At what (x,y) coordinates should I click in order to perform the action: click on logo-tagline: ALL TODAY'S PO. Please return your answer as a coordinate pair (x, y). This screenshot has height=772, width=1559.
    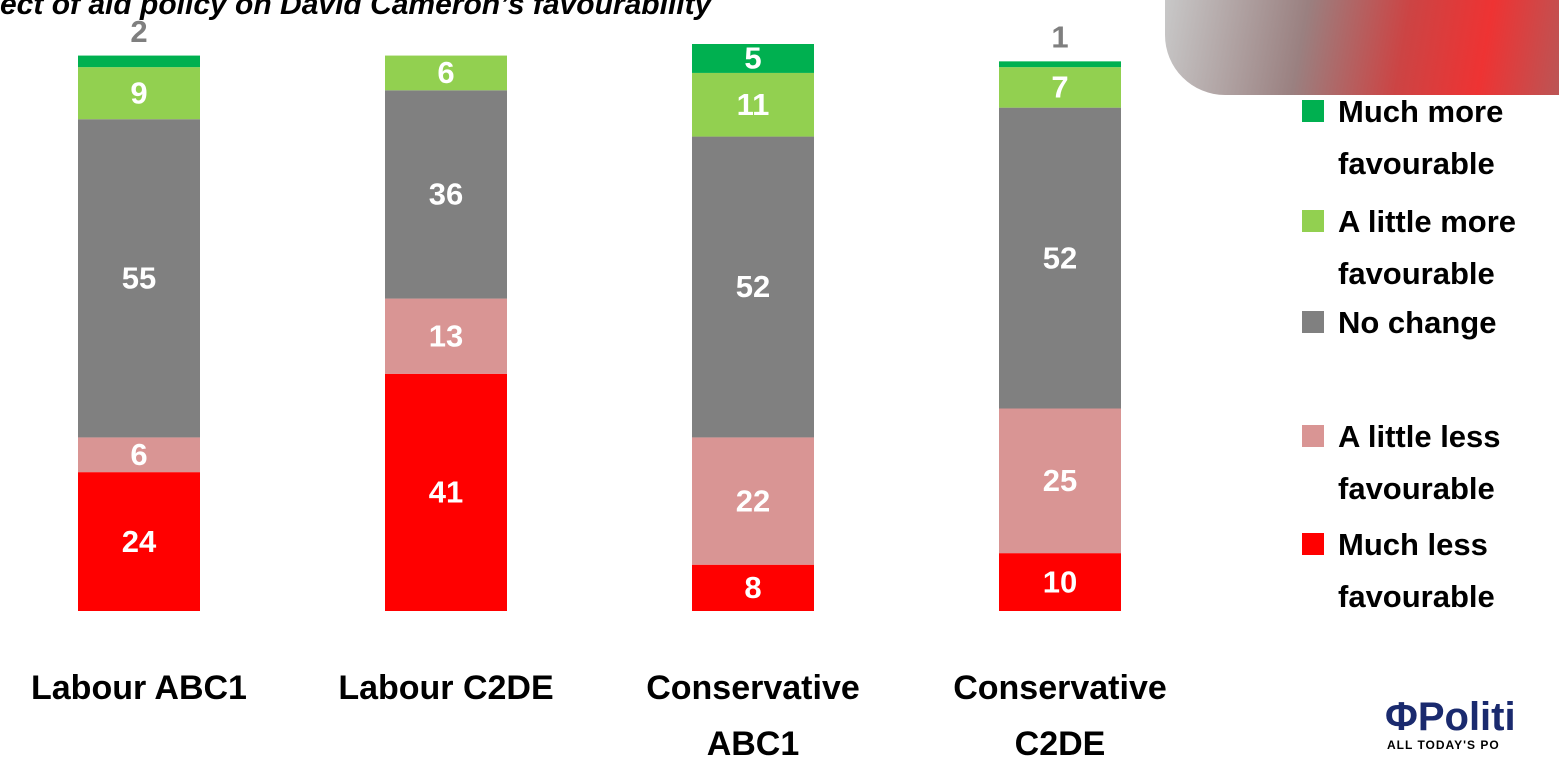
    Looking at the image, I should click on (1443, 745).